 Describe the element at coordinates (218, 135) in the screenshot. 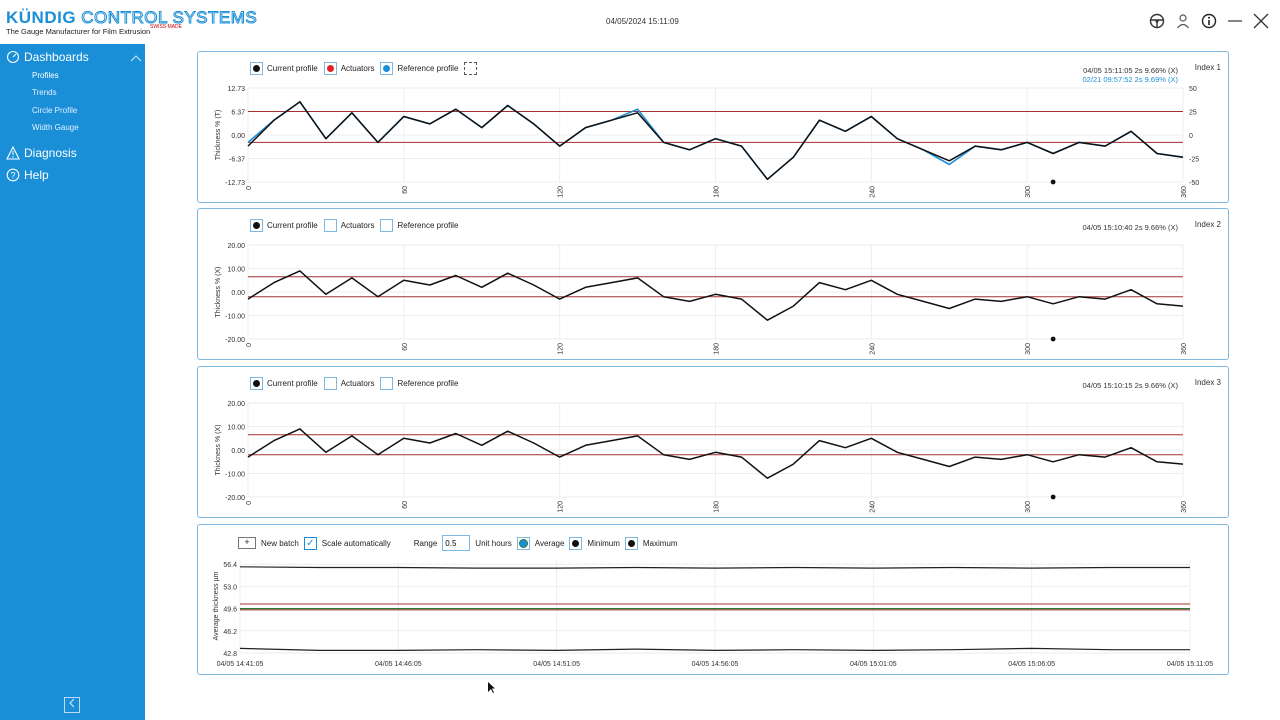

I see `y-axis-label: Thickness % (T)` at that location.